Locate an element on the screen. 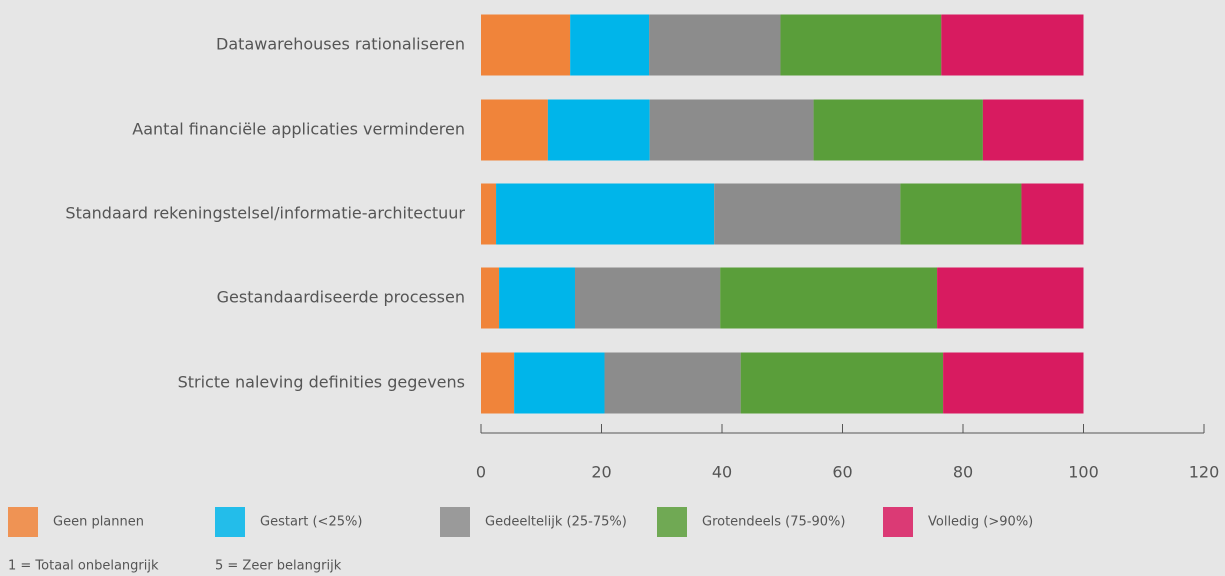 The height and width of the screenshot is (576, 1225). category-label: Stricte naleving definities gegevens is located at coordinates (321, 382).